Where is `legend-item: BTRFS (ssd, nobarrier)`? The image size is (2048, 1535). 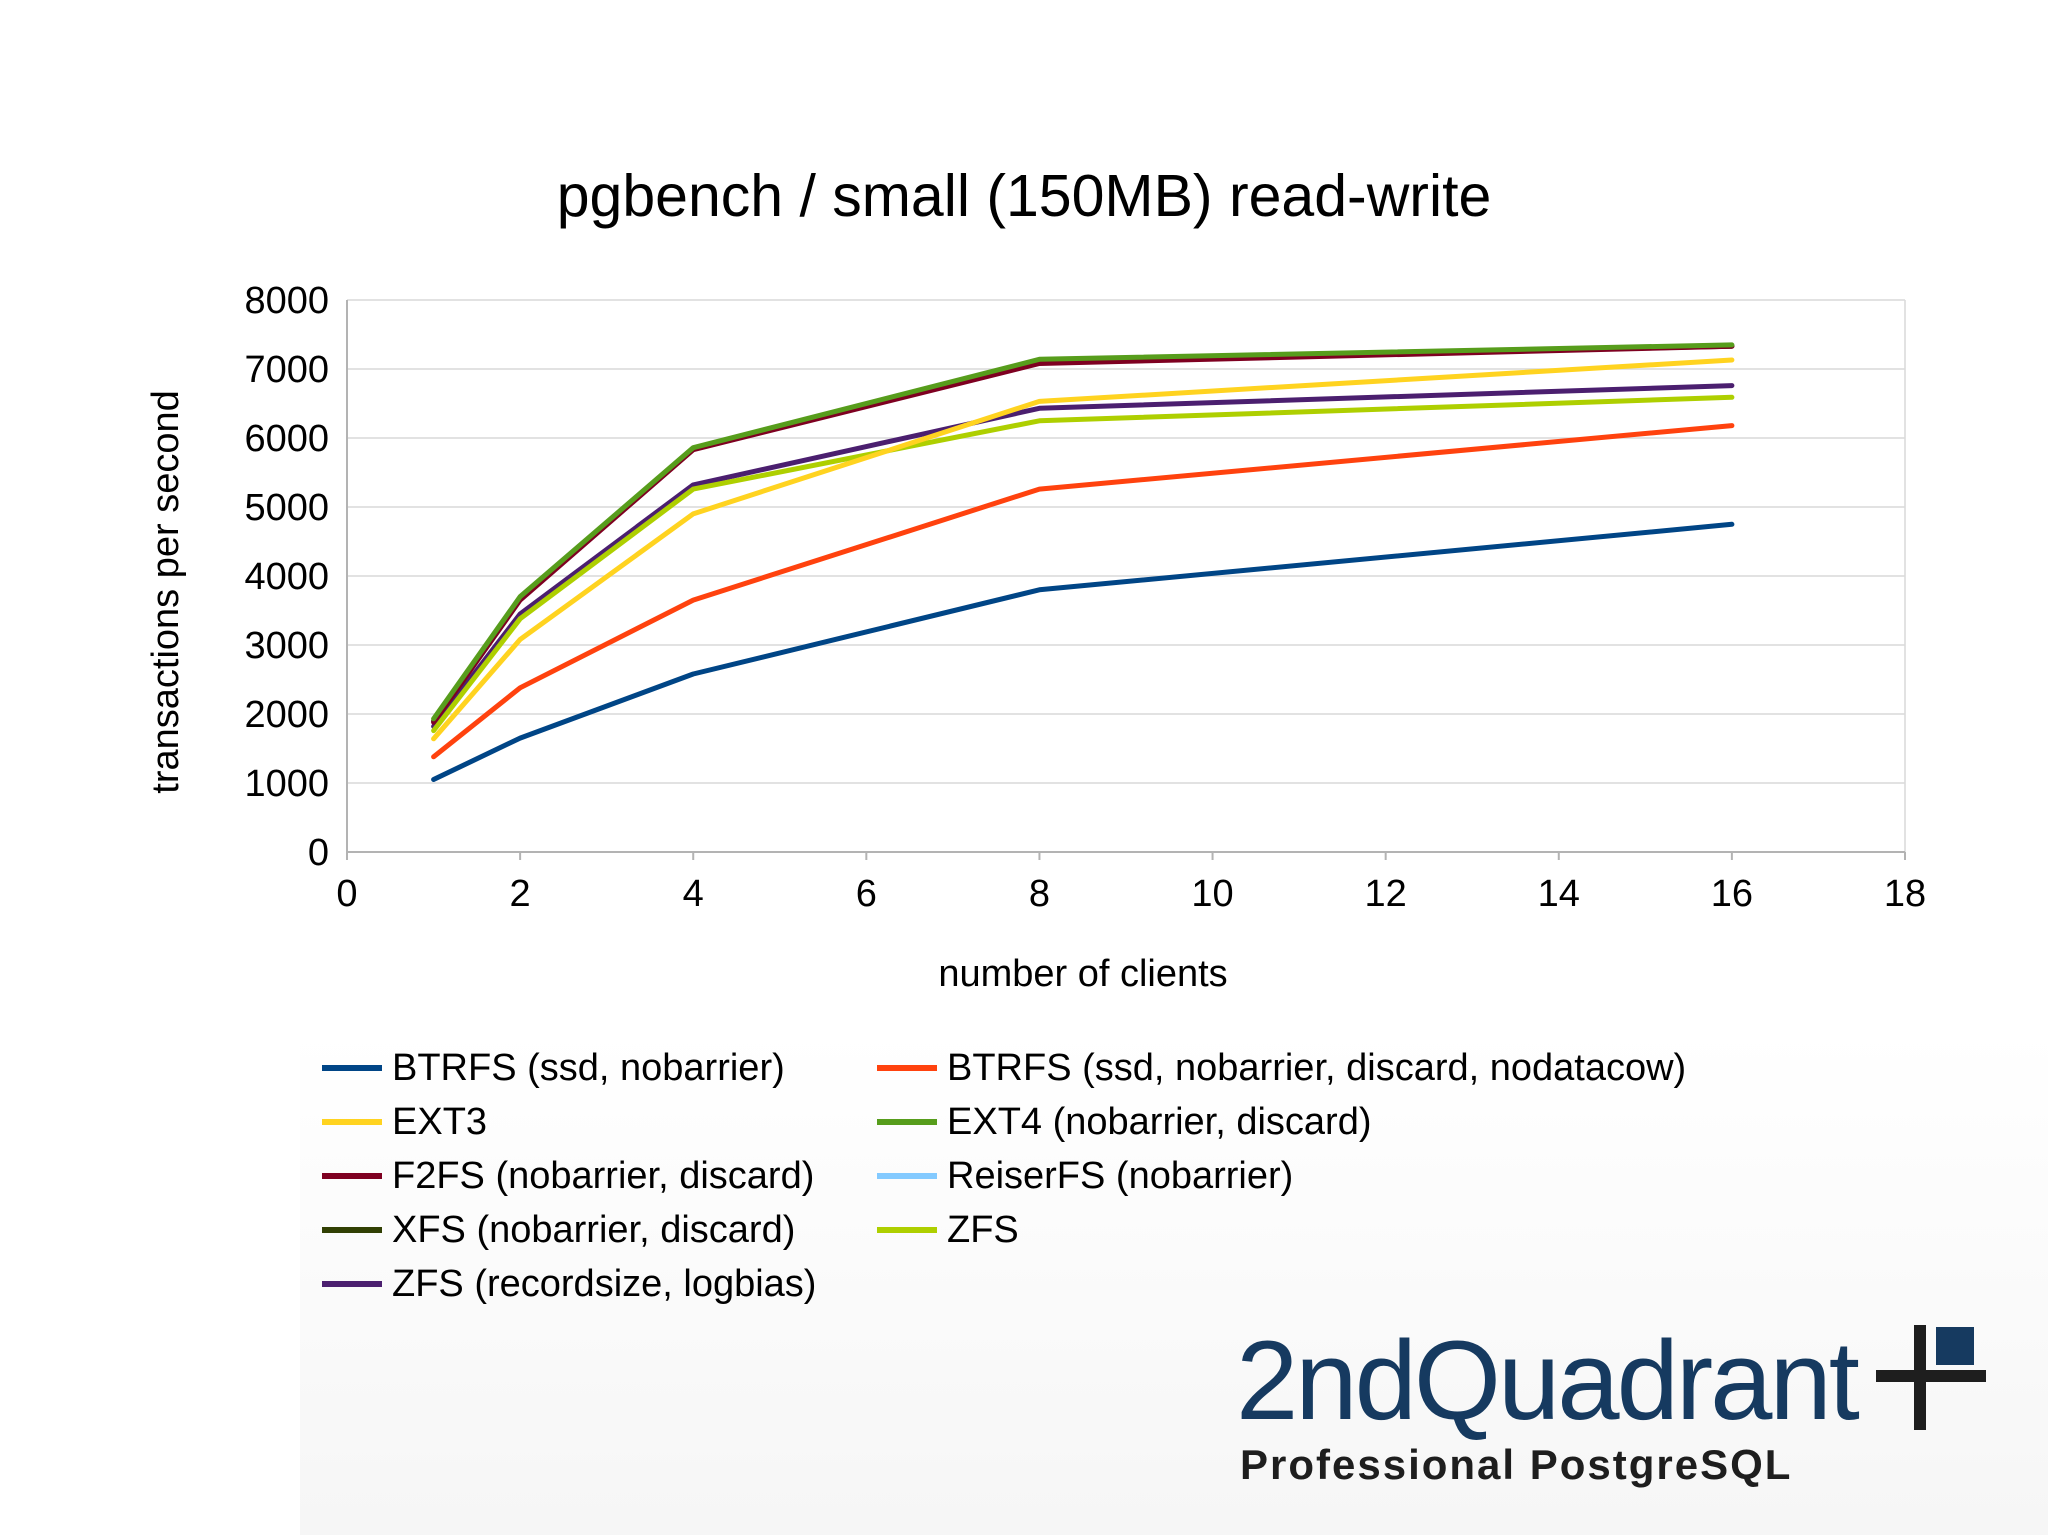 legend-item: BTRFS (ssd, nobarrier) is located at coordinates (599, 1068).